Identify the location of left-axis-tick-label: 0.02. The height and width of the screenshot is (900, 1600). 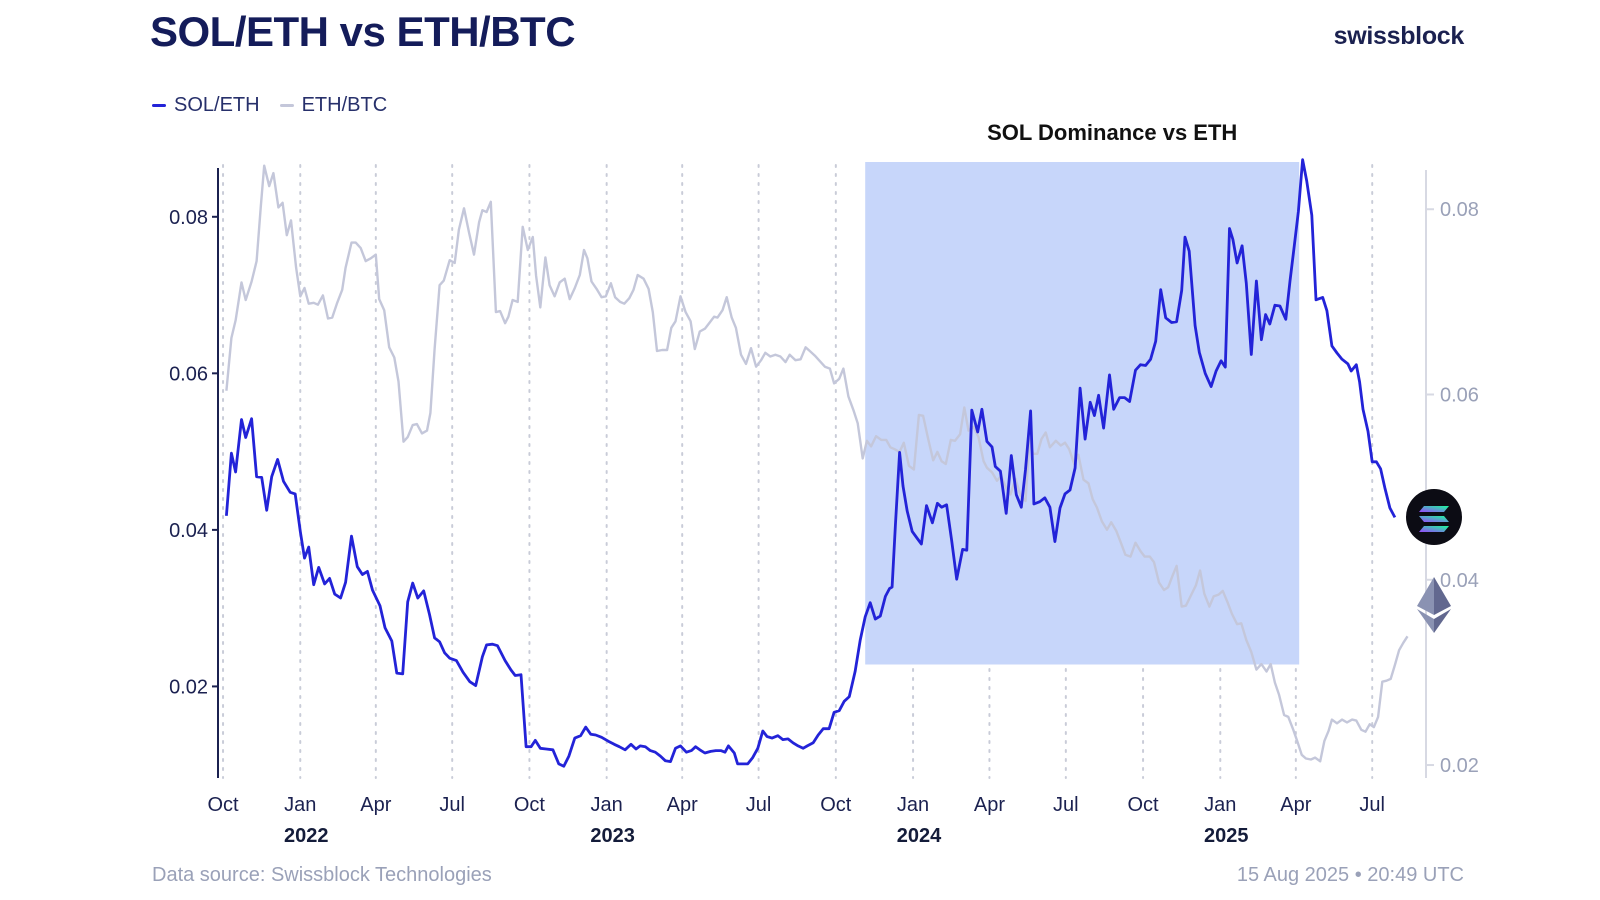
(188, 687).